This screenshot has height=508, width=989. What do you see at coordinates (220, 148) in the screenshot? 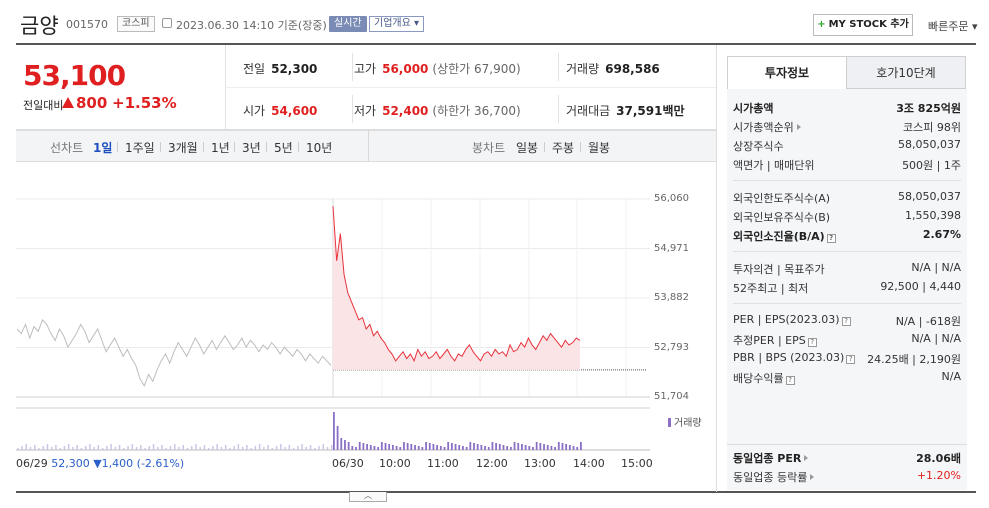
I see `period-1y: 1년` at bounding box center [220, 148].